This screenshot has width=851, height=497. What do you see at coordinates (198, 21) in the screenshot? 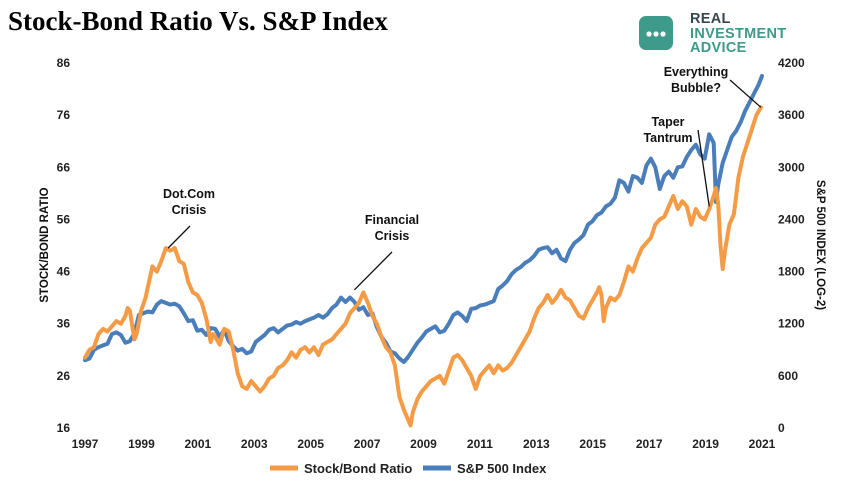
I see `chart-title: Stock-Bond Ratio Vs. S&P Index` at bounding box center [198, 21].